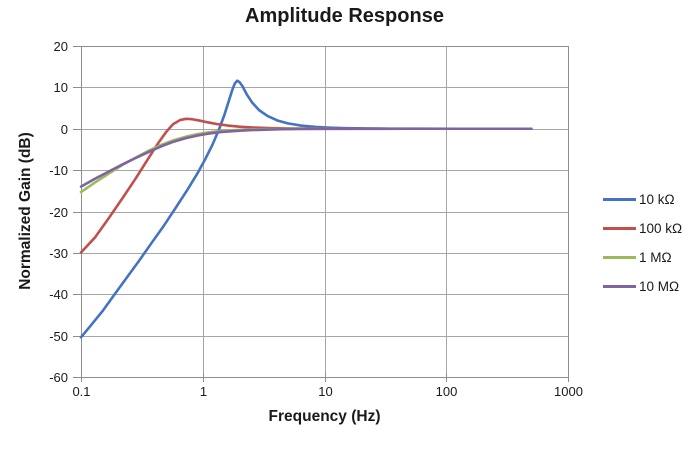 Image resolution: width=689 pixels, height=450 pixels. Describe the element at coordinates (203, 391) in the screenshot. I see `x-tick-label: 1` at that location.